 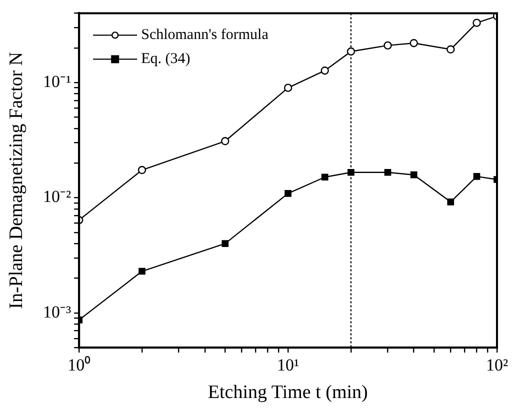 What do you see at coordinates (57, 82) in the screenshot?
I see `y-tick-label: 10⁻¹` at bounding box center [57, 82].